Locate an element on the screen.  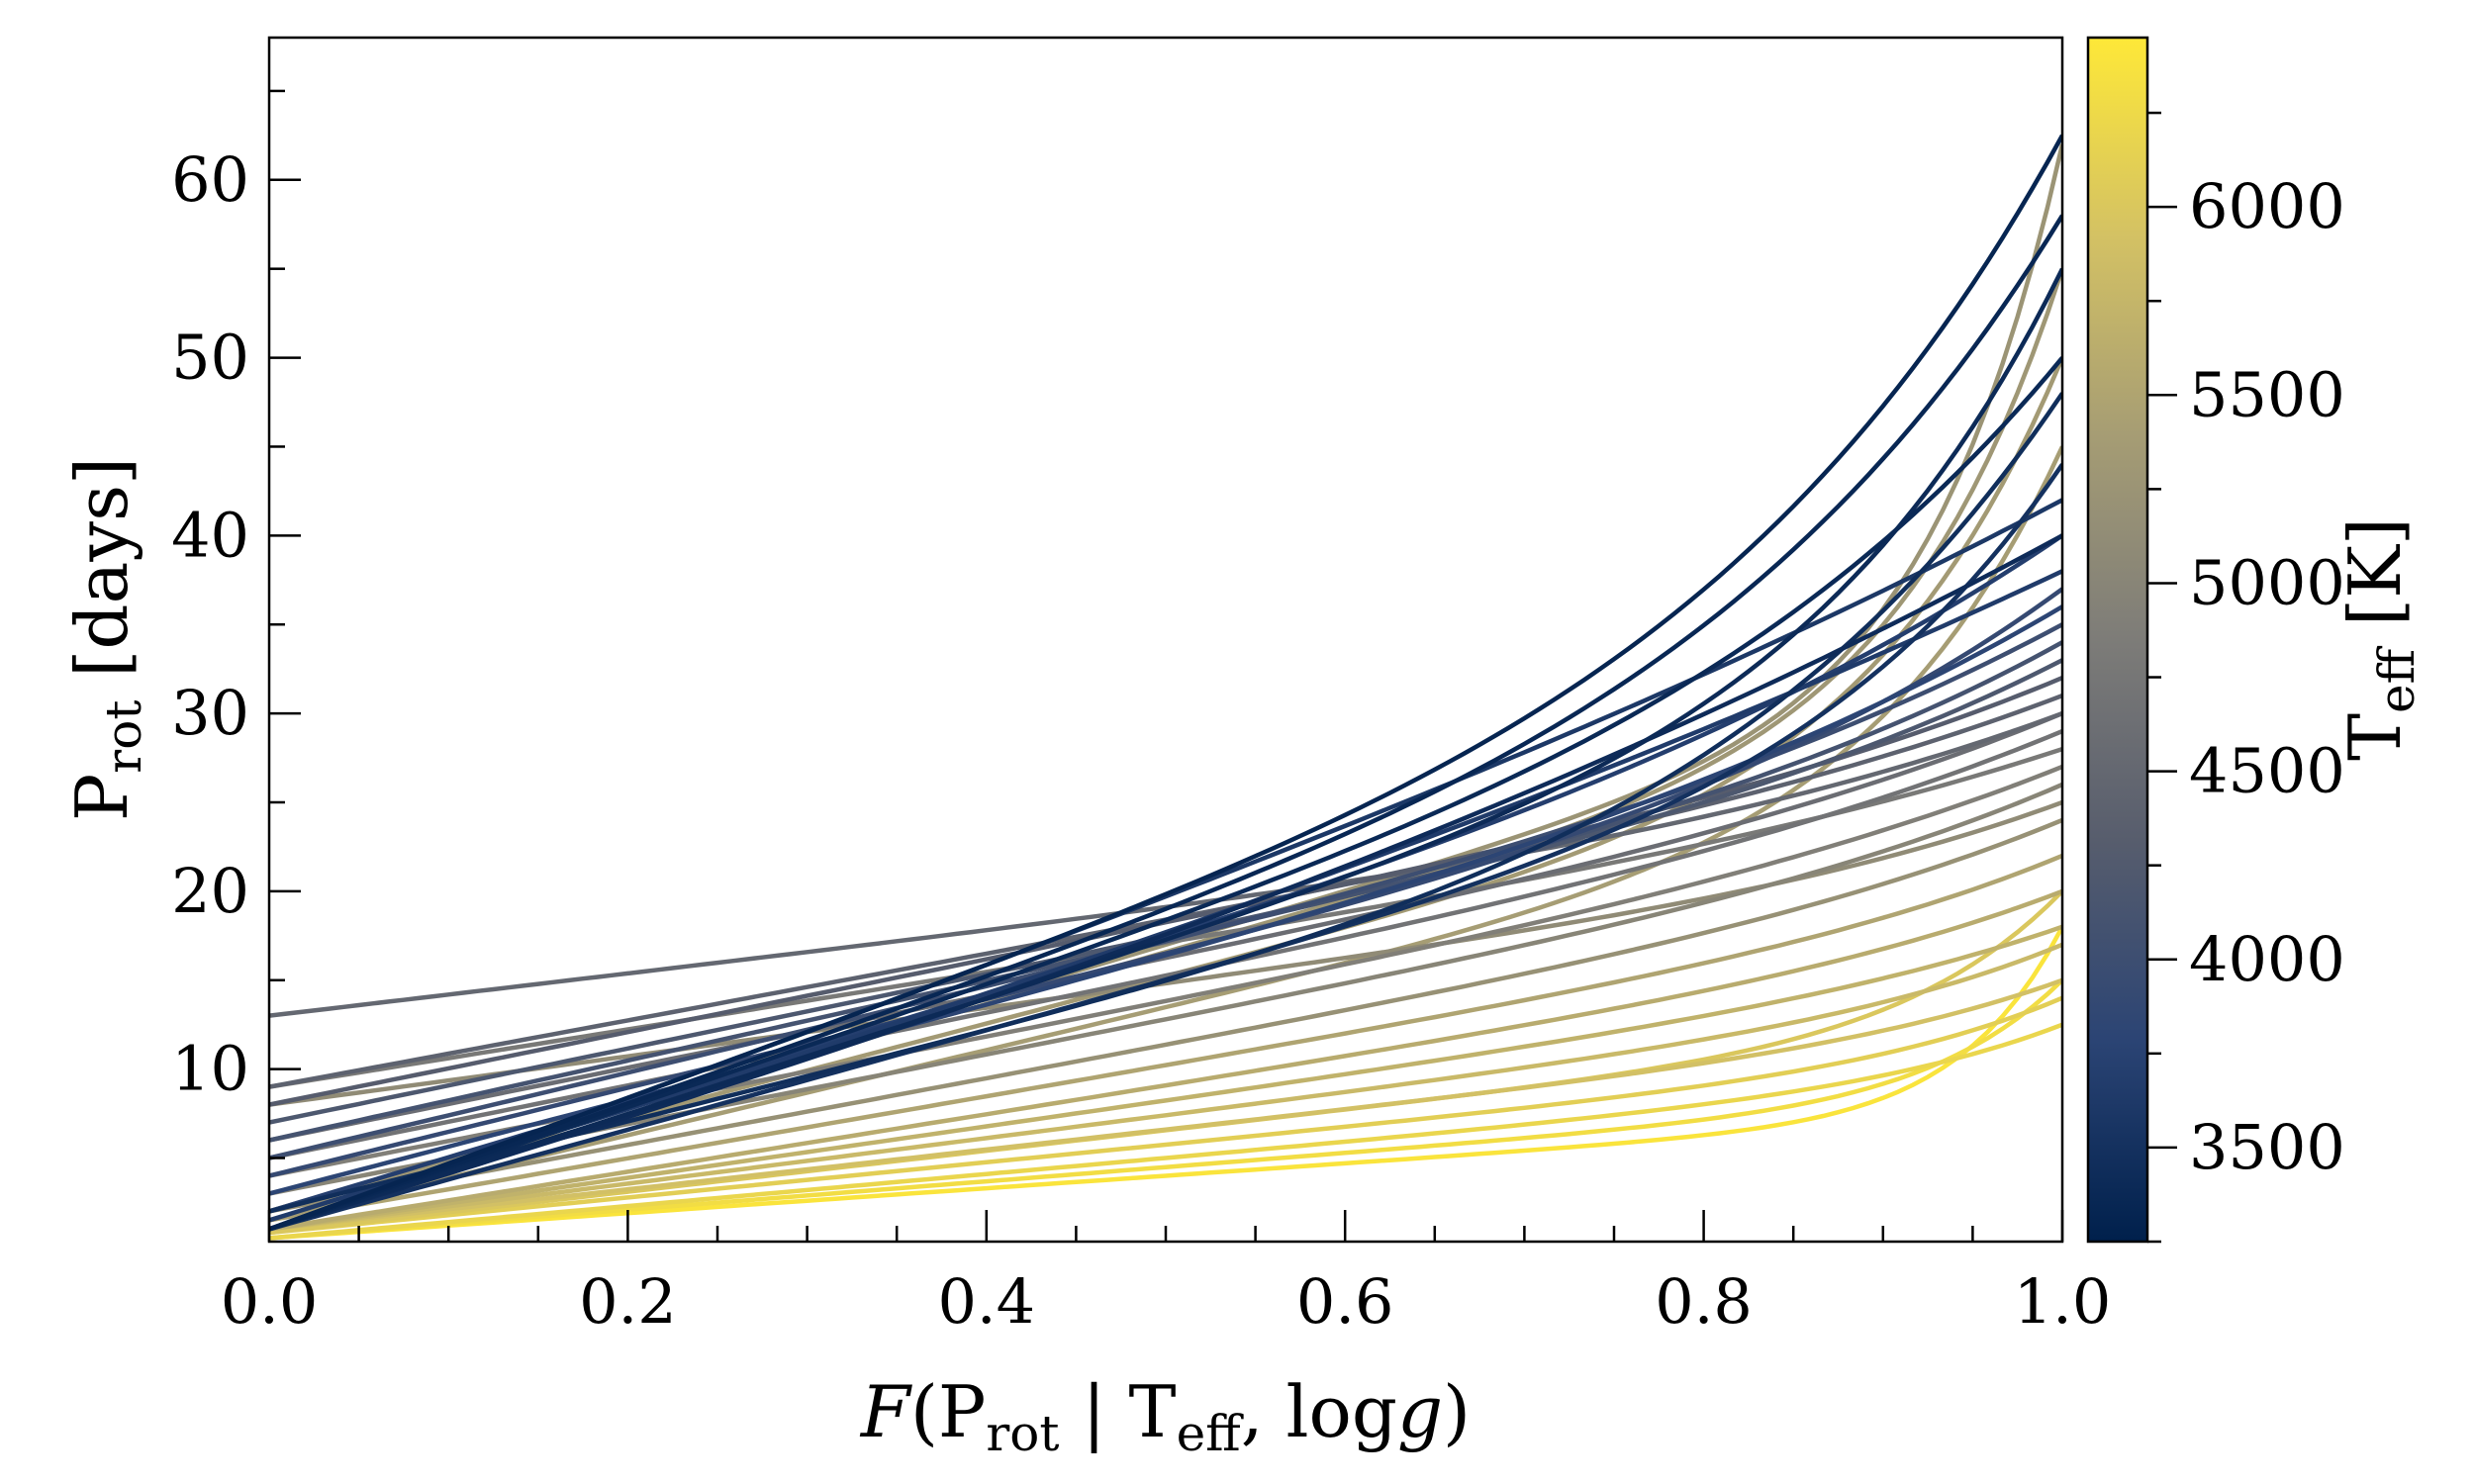
colorbar-tick-label: 3500 is located at coordinates (2267, 1147).